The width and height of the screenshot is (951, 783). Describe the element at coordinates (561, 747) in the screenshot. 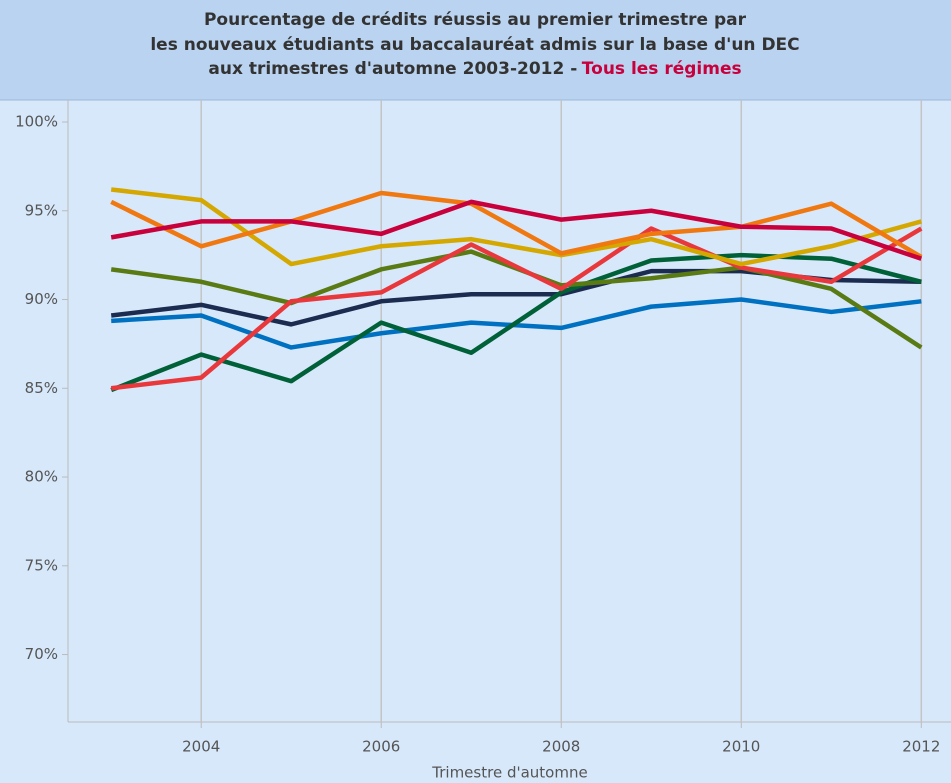

I see `x-tick-label: 2008` at that location.